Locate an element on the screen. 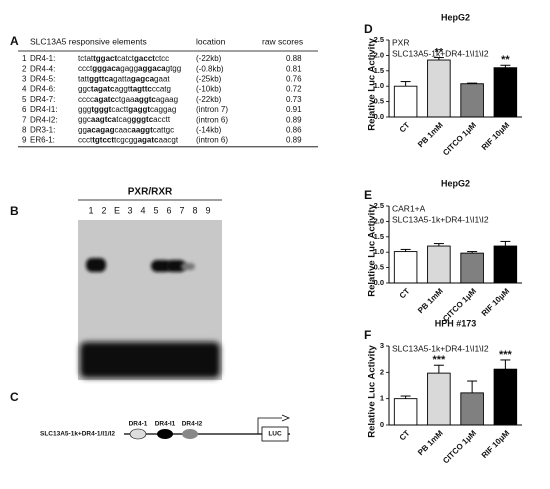 This screenshot has width=550, height=489. reporter-box is located at coordinates (275, 434).